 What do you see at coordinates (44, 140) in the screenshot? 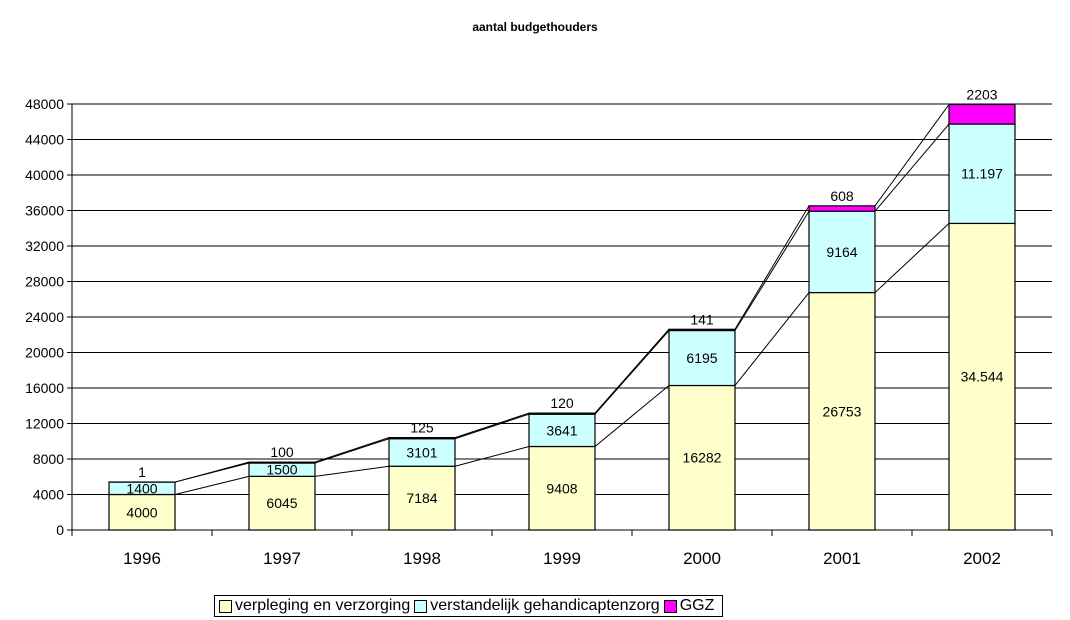
I see `y-tick-label: 44000` at bounding box center [44, 140].